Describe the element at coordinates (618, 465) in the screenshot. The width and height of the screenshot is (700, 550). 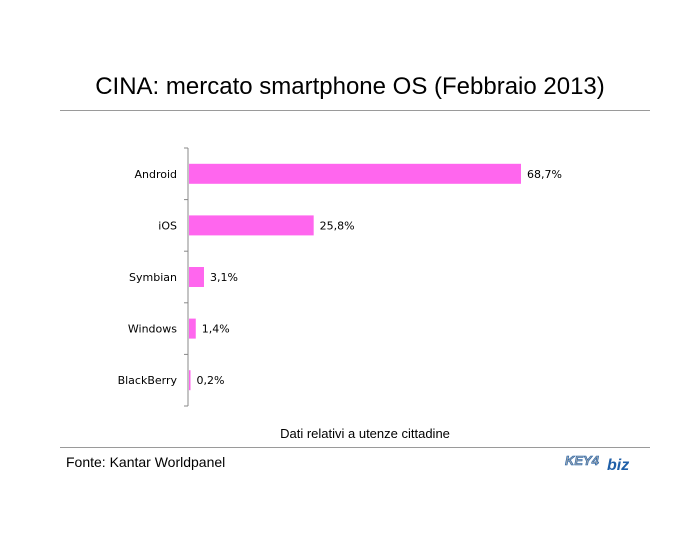
I see `logo-biz-text: biz` at that location.